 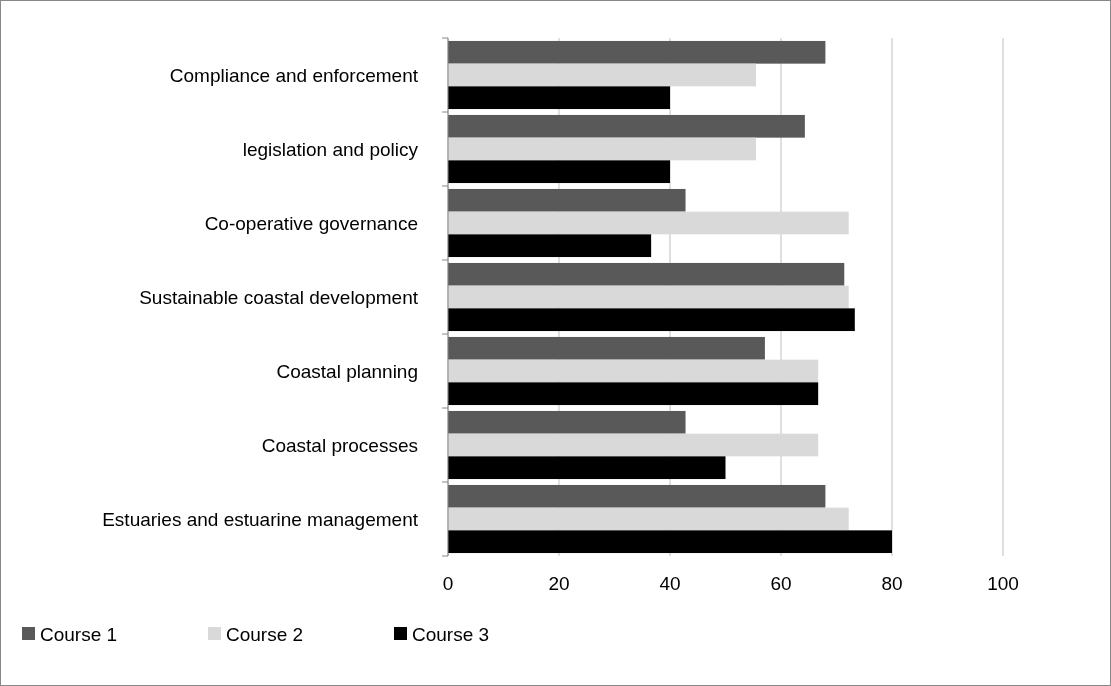 I want to click on x-tick-label: 60, so click(x=781, y=583).